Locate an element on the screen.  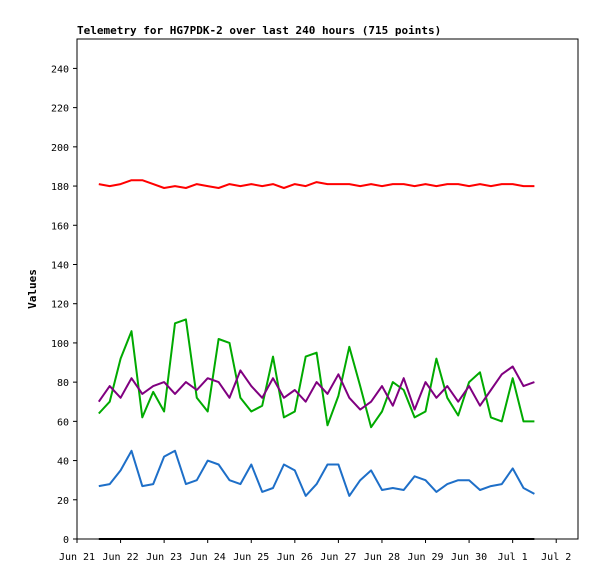
y-tick-label: 140 is located at coordinates (60, 265).